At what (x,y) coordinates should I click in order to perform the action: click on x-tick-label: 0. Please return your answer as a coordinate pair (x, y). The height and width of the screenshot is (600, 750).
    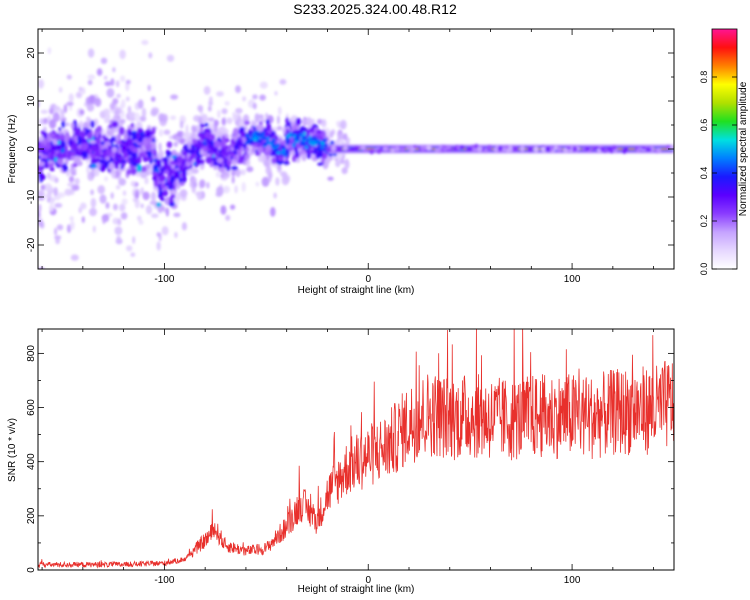
    Looking at the image, I should click on (368, 279).